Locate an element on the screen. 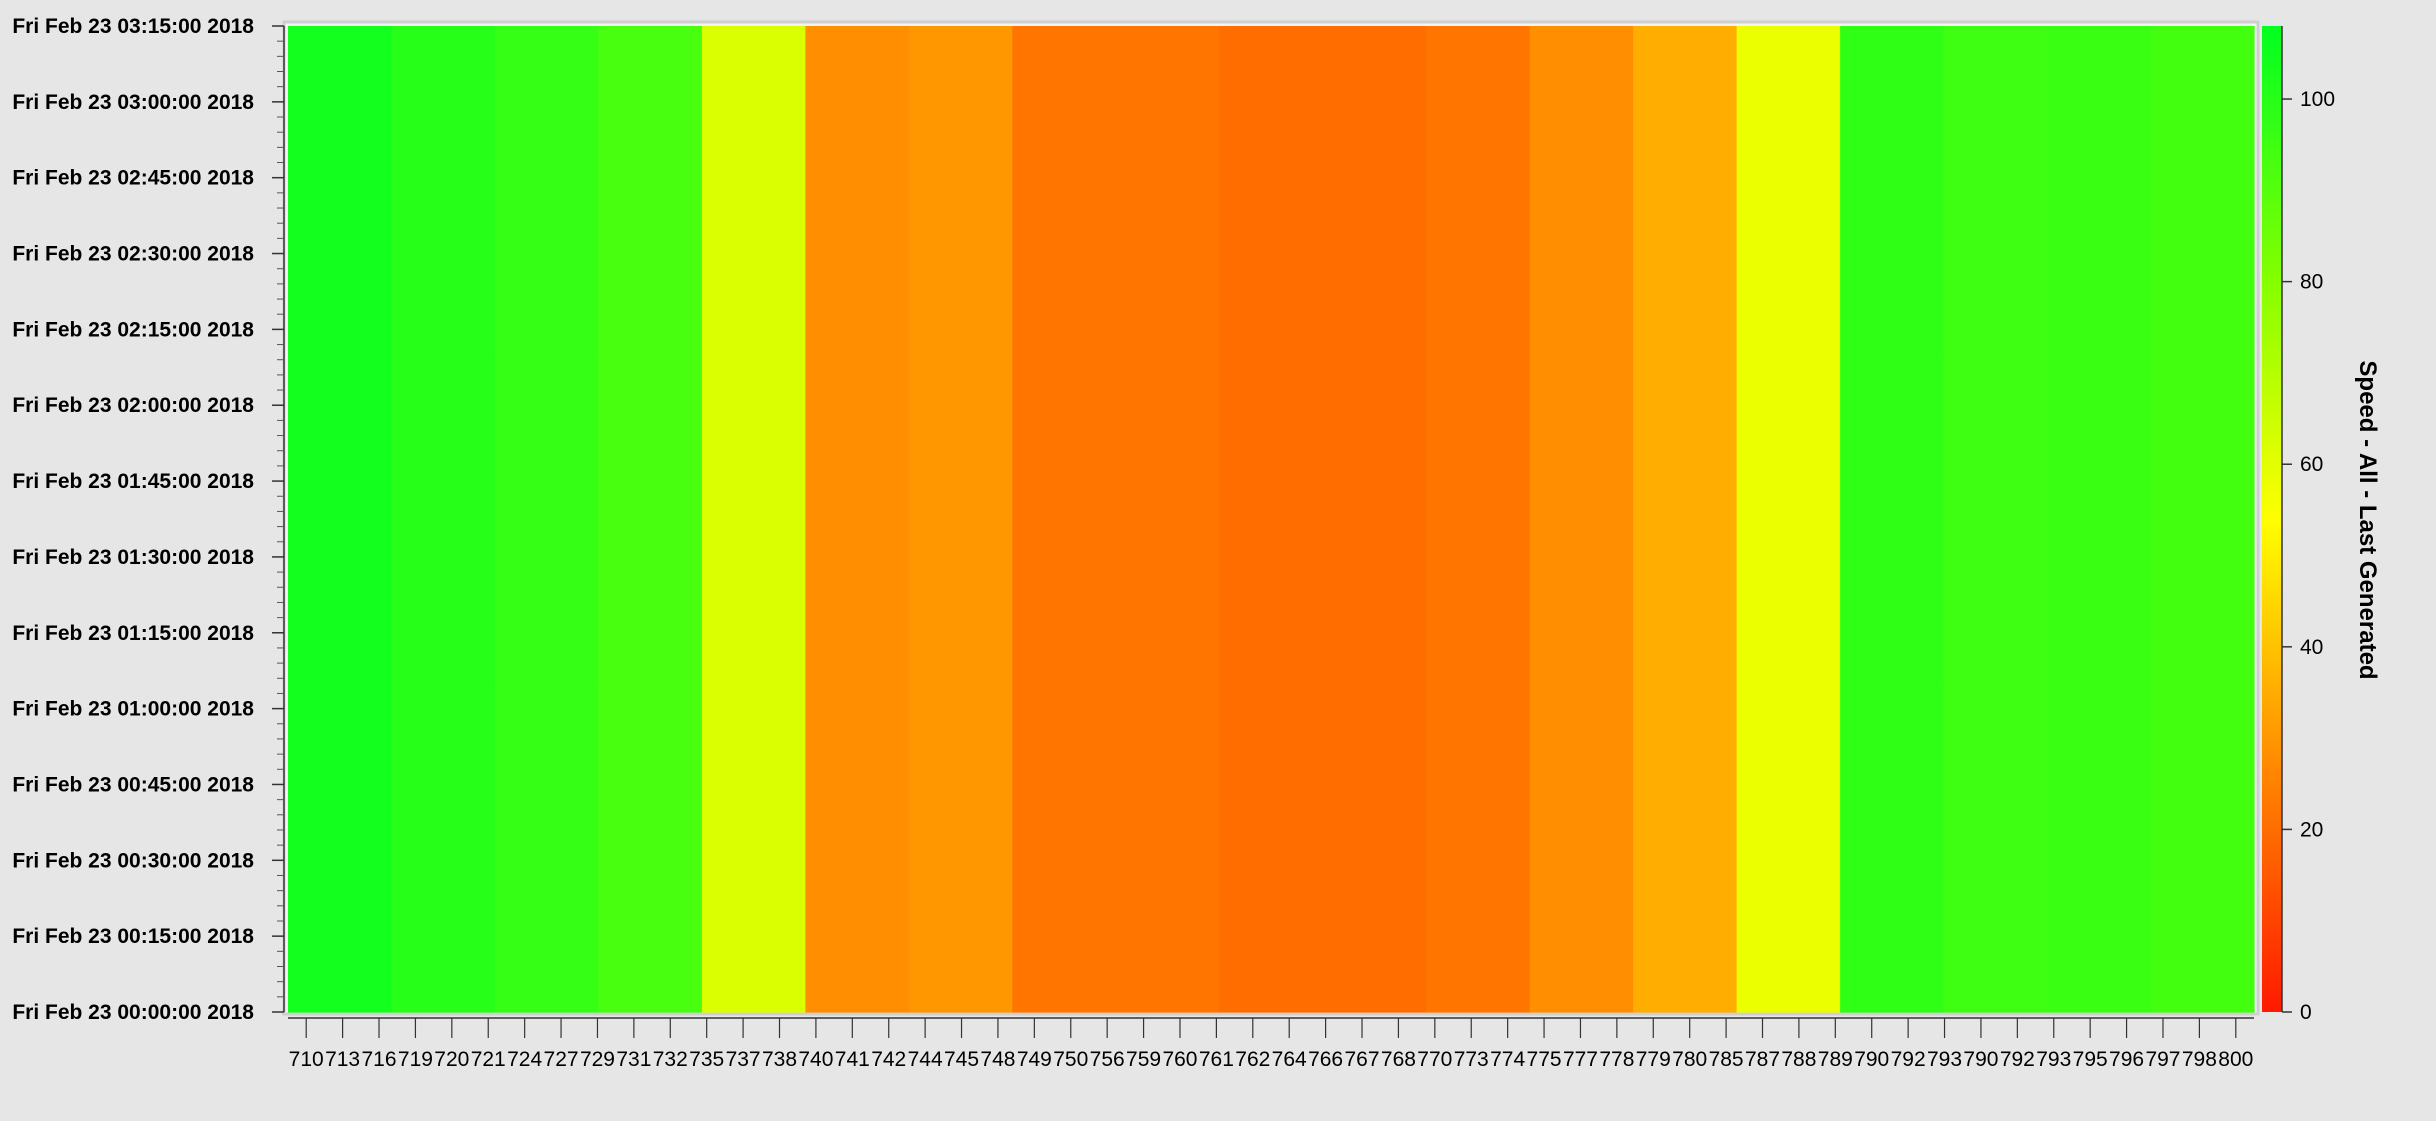 The width and height of the screenshot is (2436, 1121). x-tick-label: 795 is located at coordinates (2090, 1059).